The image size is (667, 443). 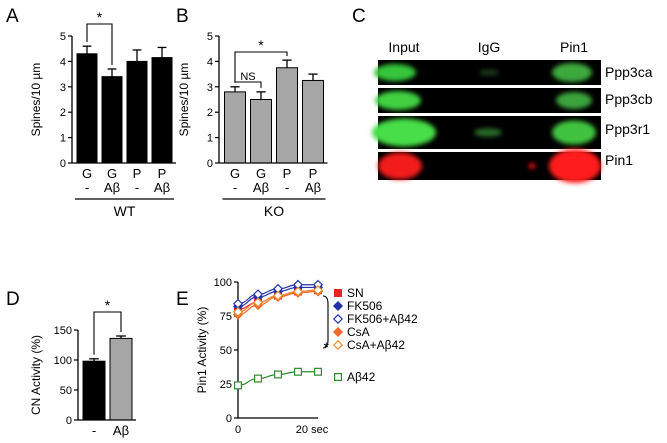 I want to click on panel-letter-c: C, so click(x=359, y=16).